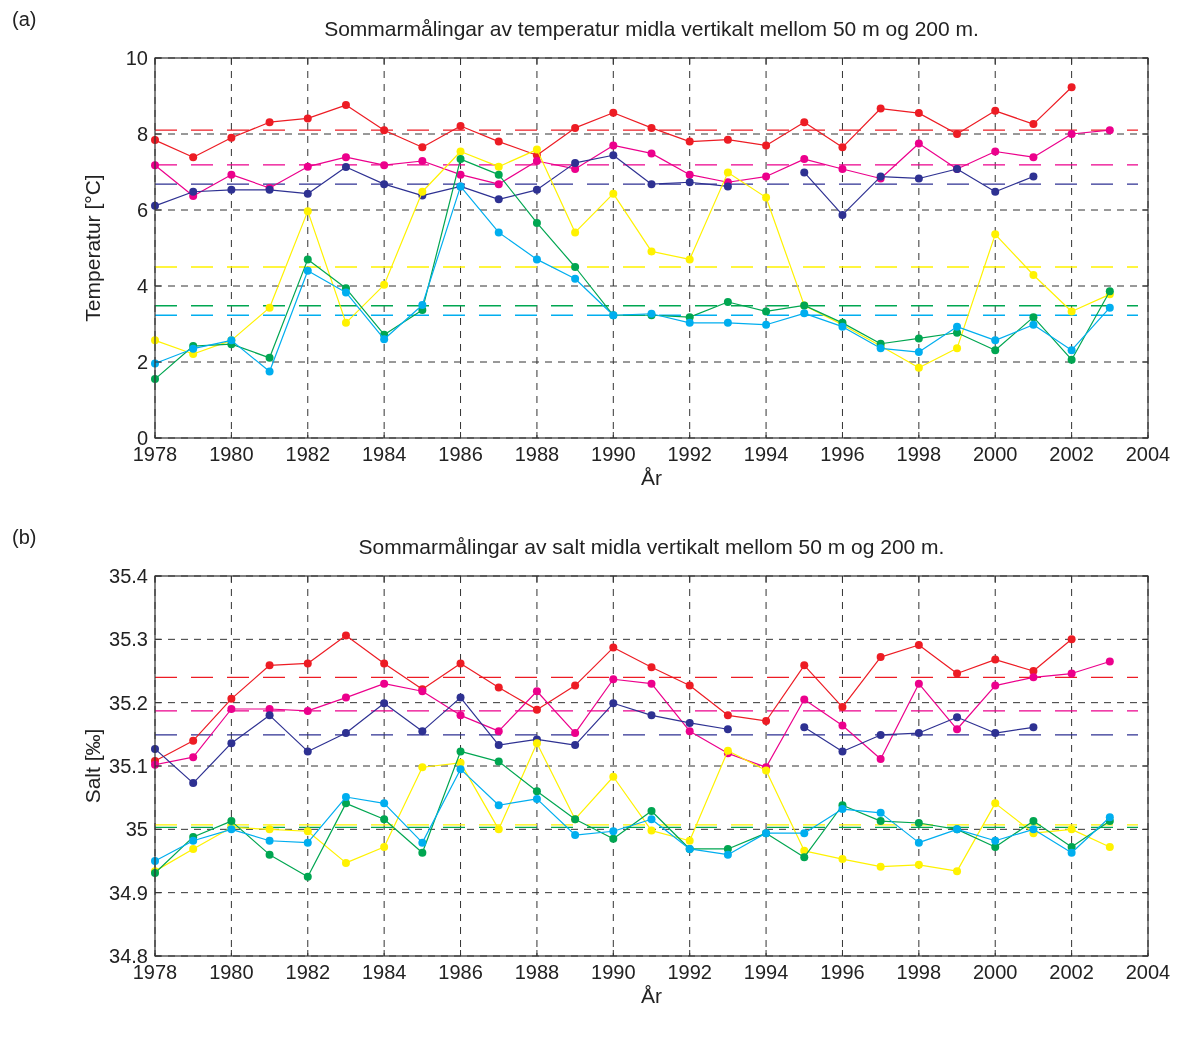 The width and height of the screenshot is (1180, 1059). Describe the element at coordinates (537, 972) in the screenshot. I see `x-tick-label: 1988` at that location.